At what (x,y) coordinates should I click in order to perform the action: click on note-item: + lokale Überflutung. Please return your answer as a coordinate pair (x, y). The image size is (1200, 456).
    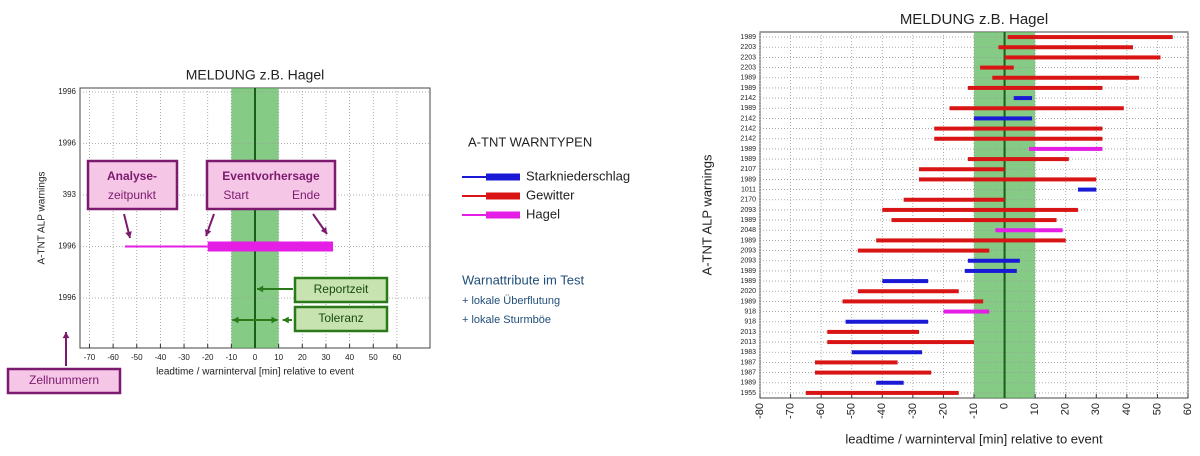
    Looking at the image, I should click on (511, 301).